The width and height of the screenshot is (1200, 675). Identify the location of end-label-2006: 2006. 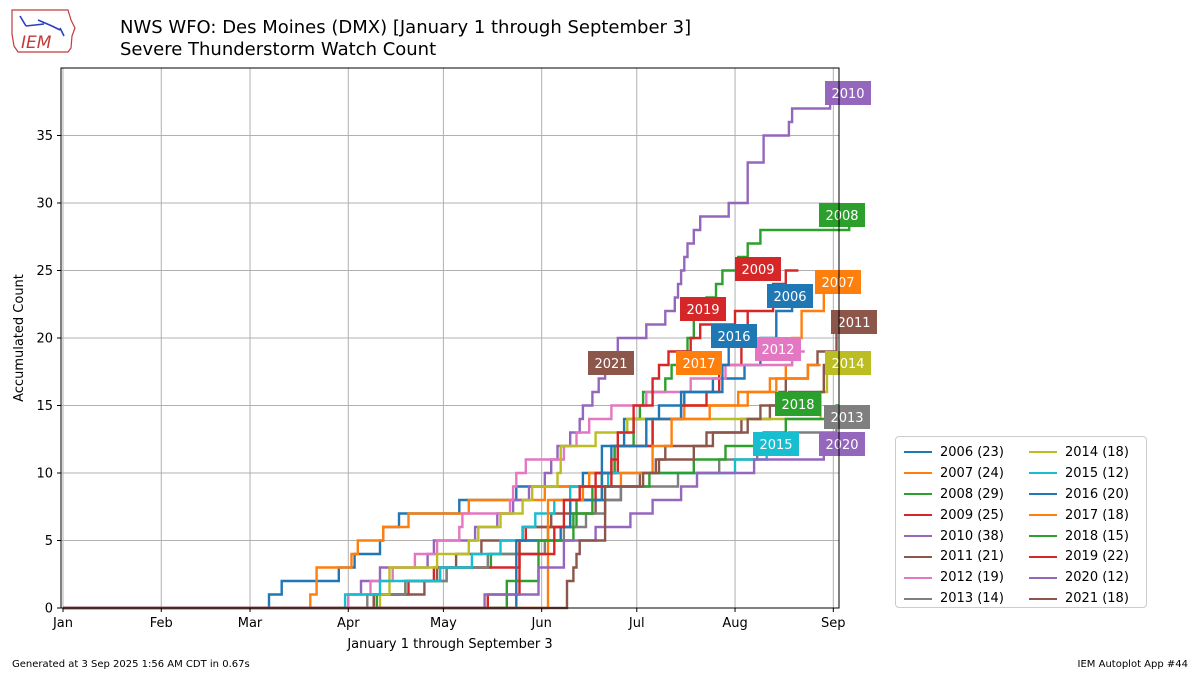
(789, 297).